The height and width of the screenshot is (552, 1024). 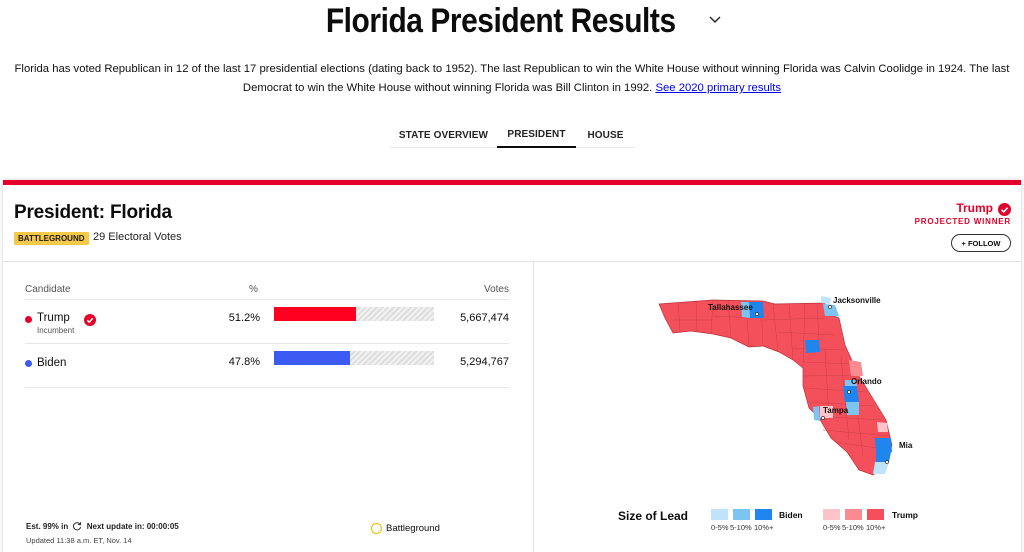 I want to click on battleground-ring-icon, so click(x=376, y=528).